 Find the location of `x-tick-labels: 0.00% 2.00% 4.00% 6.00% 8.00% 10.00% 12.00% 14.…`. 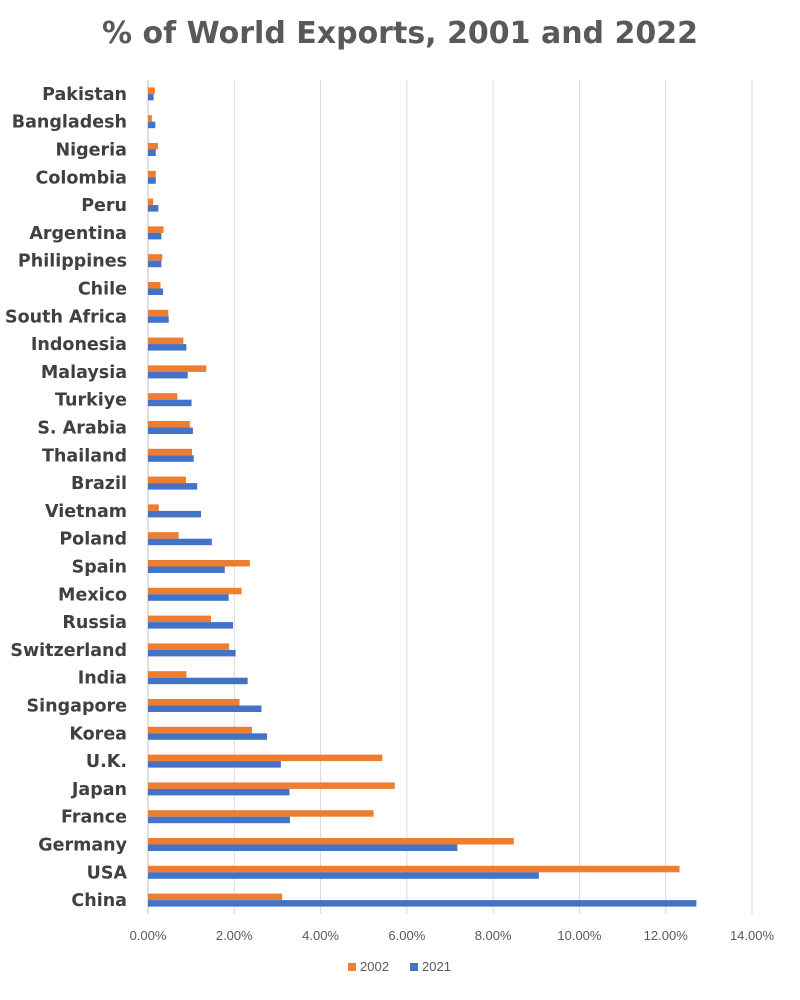

x-tick-labels: 0.00% 2.00% 4.00% 6.00% 8.00% 10.00% 12.00% 14.… is located at coordinates (452, 935).